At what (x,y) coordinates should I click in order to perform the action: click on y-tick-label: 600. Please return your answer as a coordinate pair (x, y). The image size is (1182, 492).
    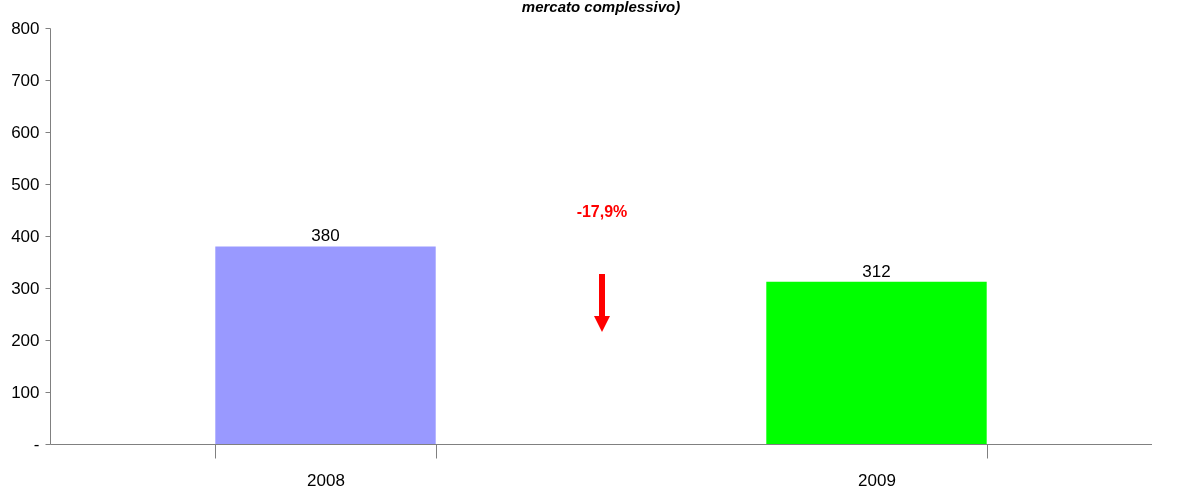
    Looking at the image, I should click on (25, 132).